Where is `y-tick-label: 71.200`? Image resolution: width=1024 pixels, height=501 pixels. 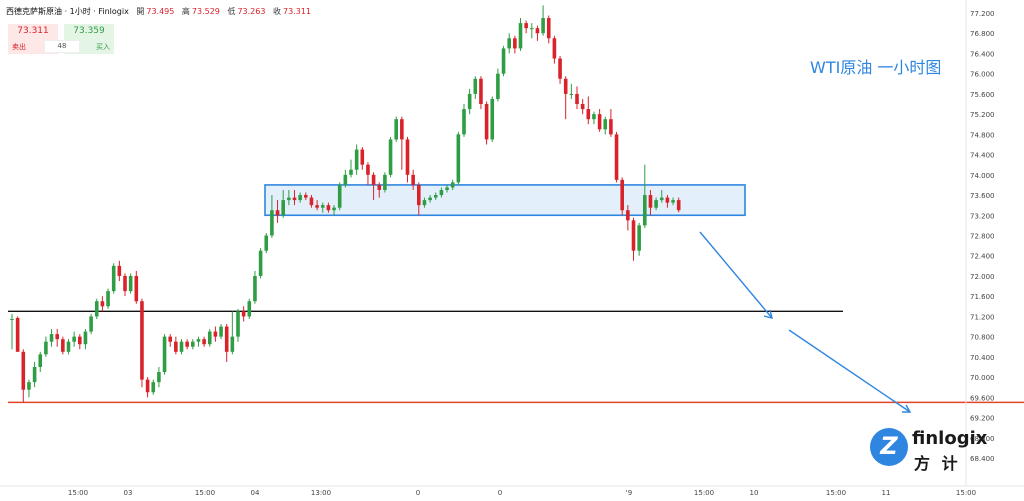 y-tick-label: 71.200 is located at coordinates (982, 317).